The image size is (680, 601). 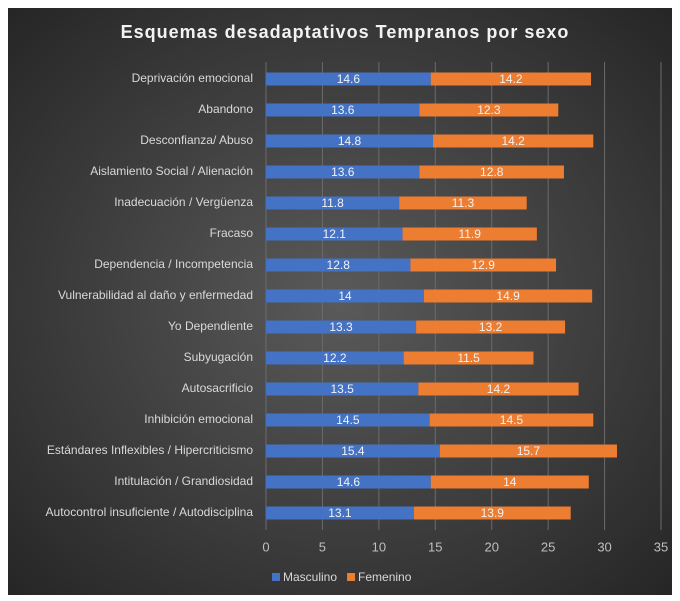 What do you see at coordinates (171, 171) in the screenshot?
I see `y-tick-label: Aislamiento Social / Alienación` at bounding box center [171, 171].